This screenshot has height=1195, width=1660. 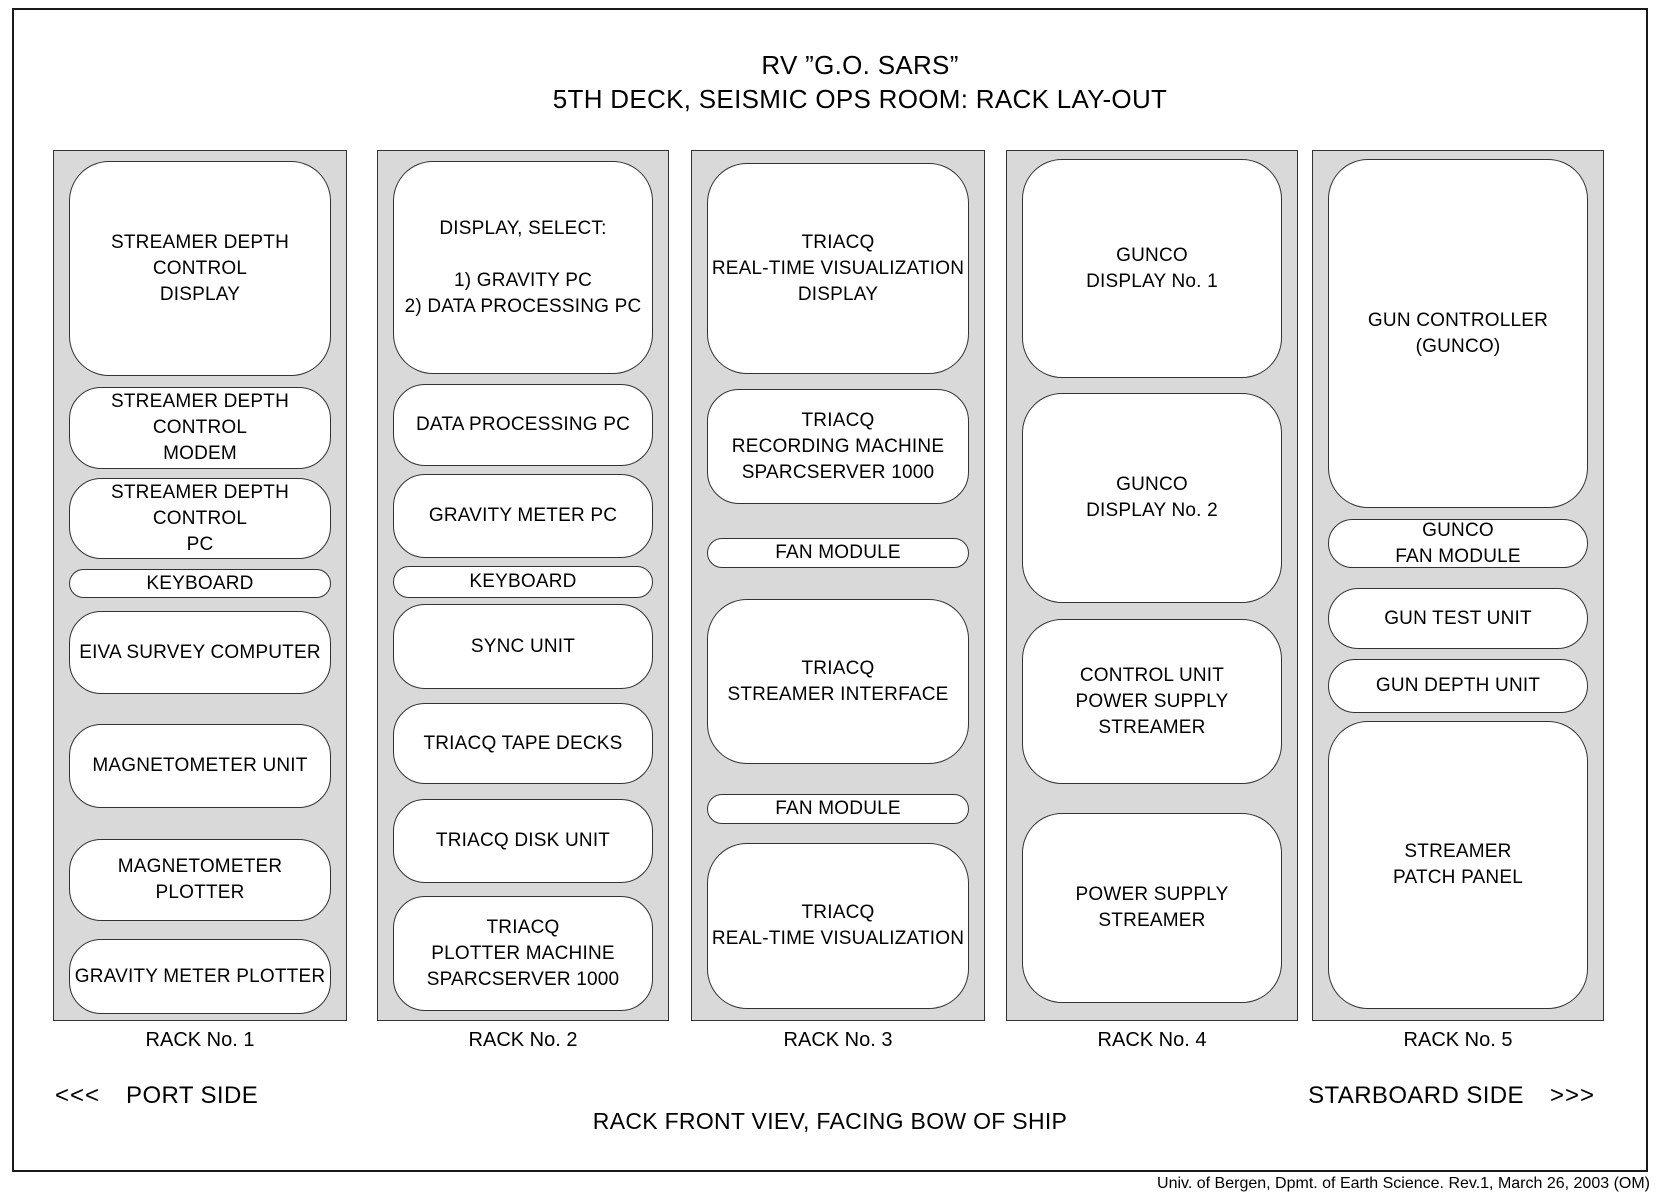 I want to click on port-side-label: <<< PORT SIDE, so click(x=156, y=1096).